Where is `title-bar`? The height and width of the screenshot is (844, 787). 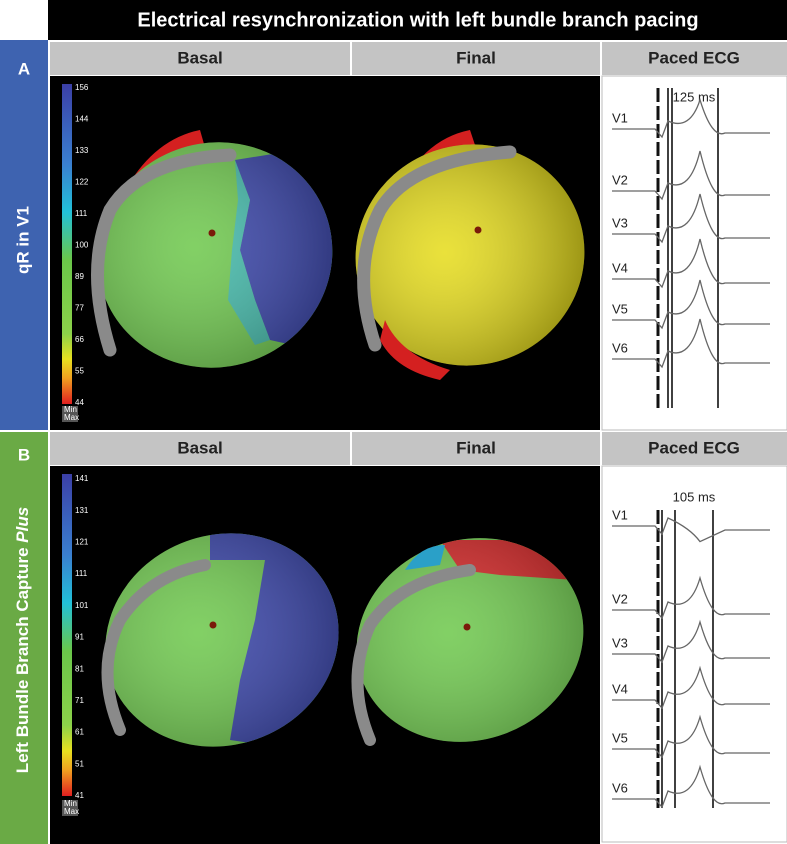 title-bar is located at coordinates (417, 20).